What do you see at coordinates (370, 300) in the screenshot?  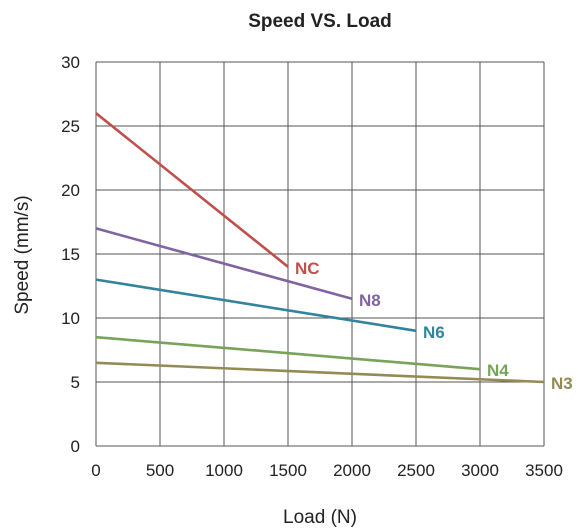 I see `series-label-n8: N8` at bounding box center [370, 300].